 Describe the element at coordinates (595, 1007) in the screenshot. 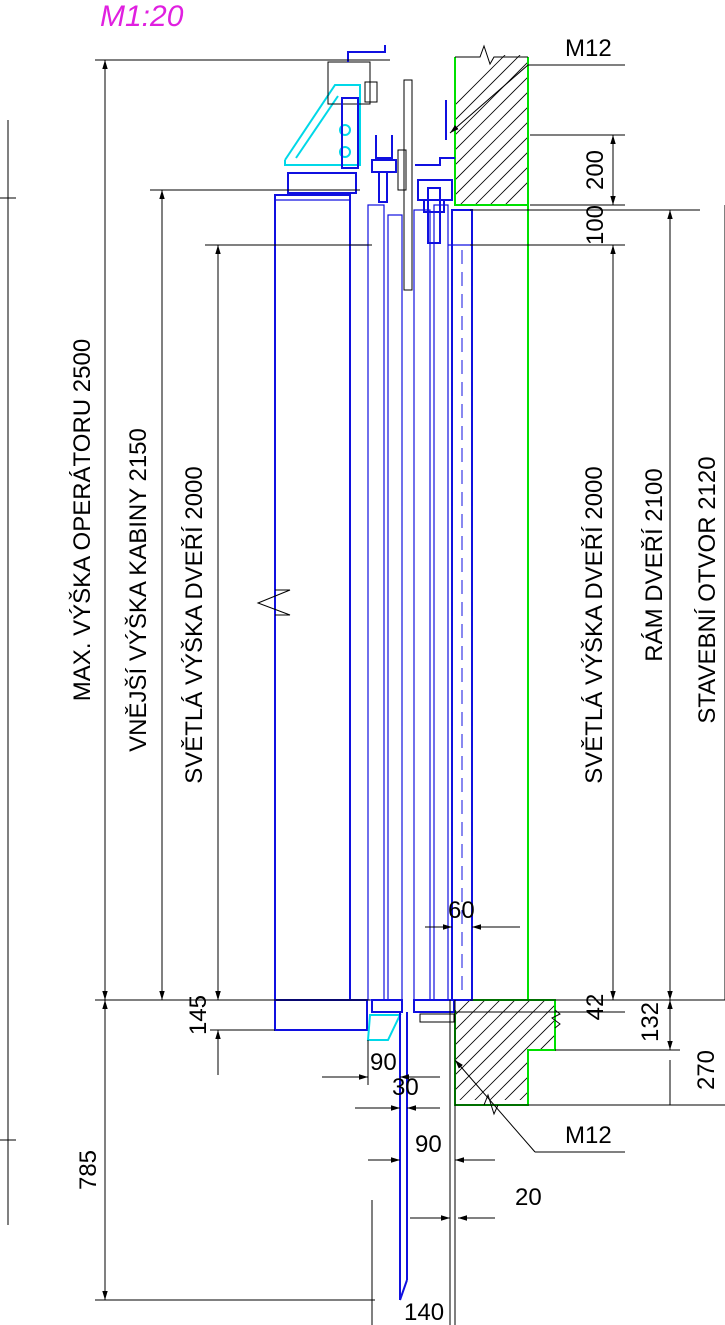

I see `dim-42-text: 42` at that location.